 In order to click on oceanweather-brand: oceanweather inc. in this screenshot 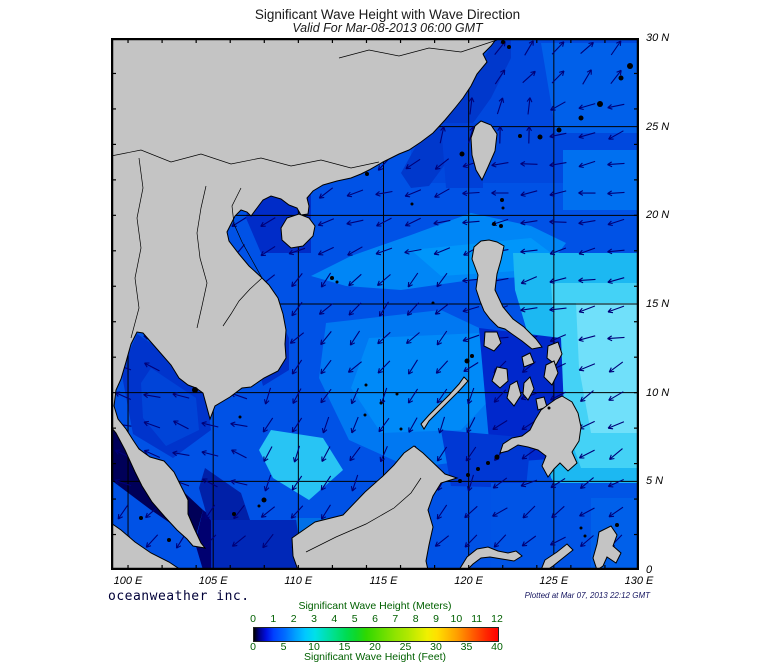, I will do `click(179, 596)`.